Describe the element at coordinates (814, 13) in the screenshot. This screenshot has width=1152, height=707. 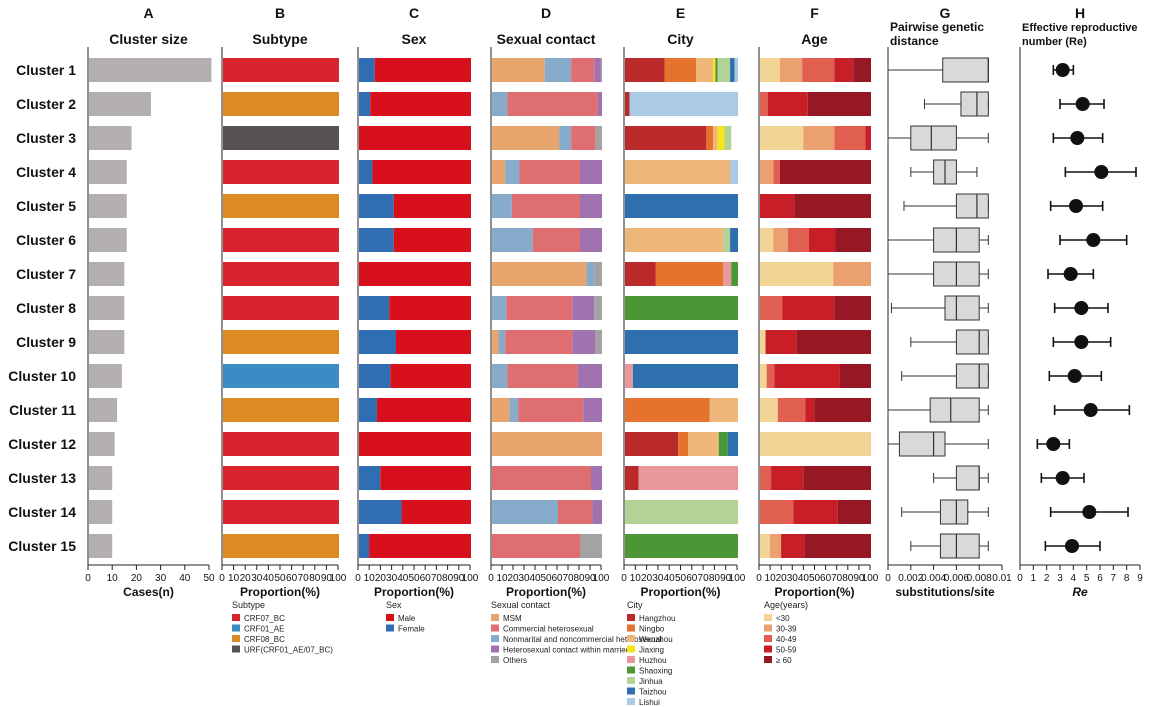
I see `panel-letter: F` at that location.